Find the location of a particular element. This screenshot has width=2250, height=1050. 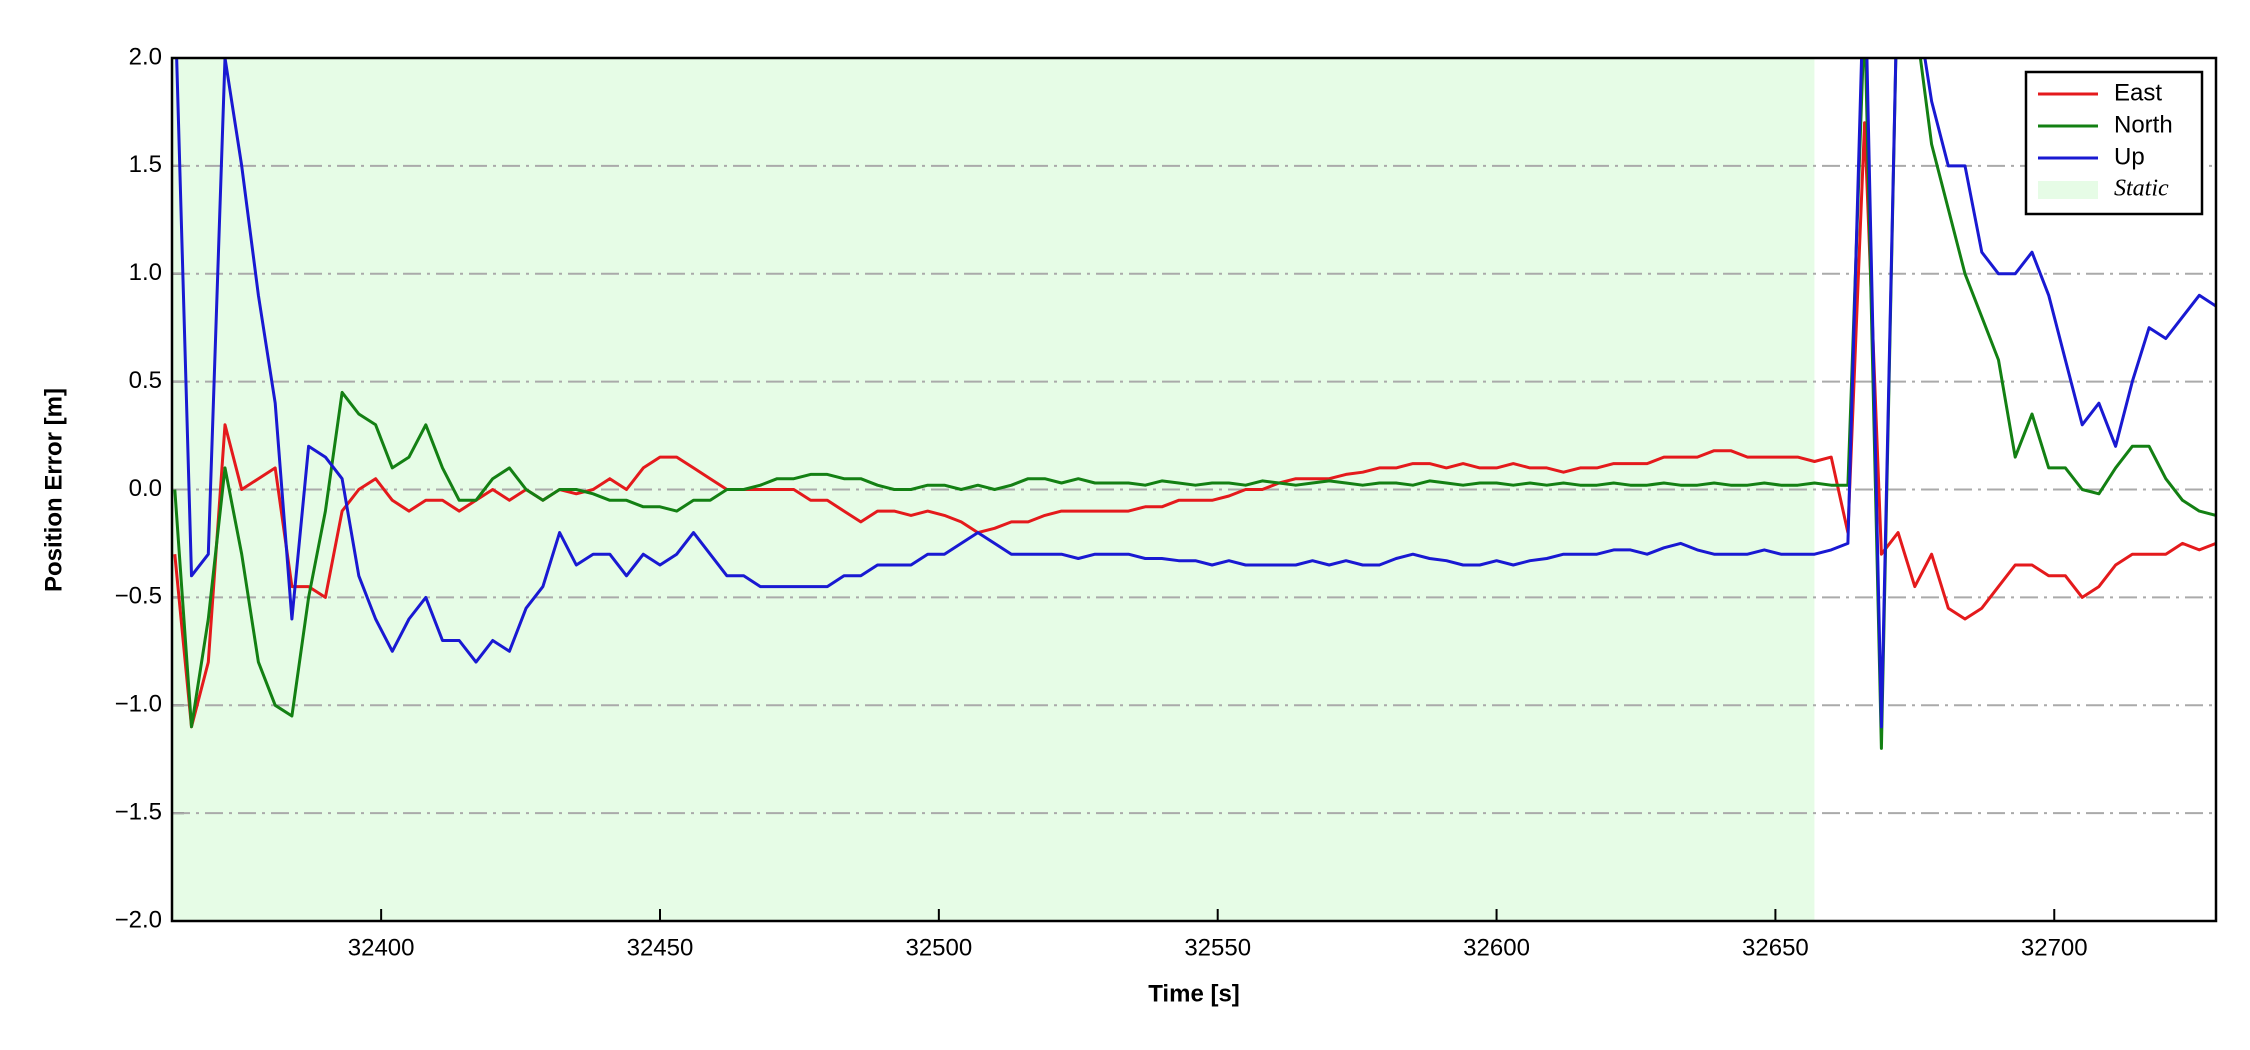

x-tick-label: 32400 is located at coordinates (381, 947).